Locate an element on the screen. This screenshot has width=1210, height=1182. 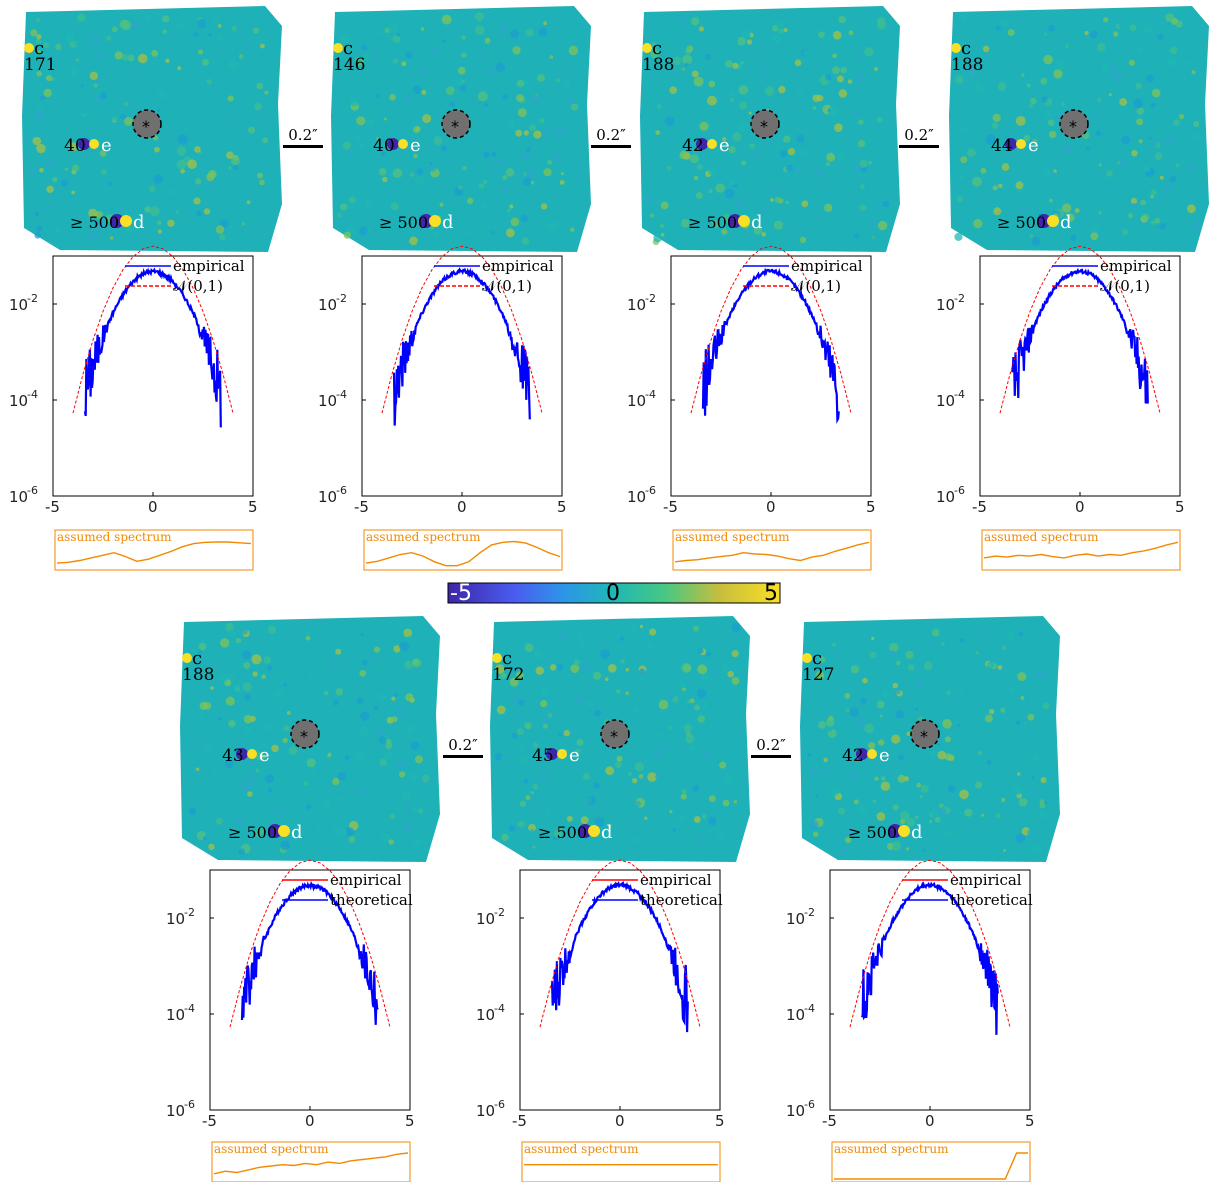
spectrum-frame is located at coordinates (621, 1161).